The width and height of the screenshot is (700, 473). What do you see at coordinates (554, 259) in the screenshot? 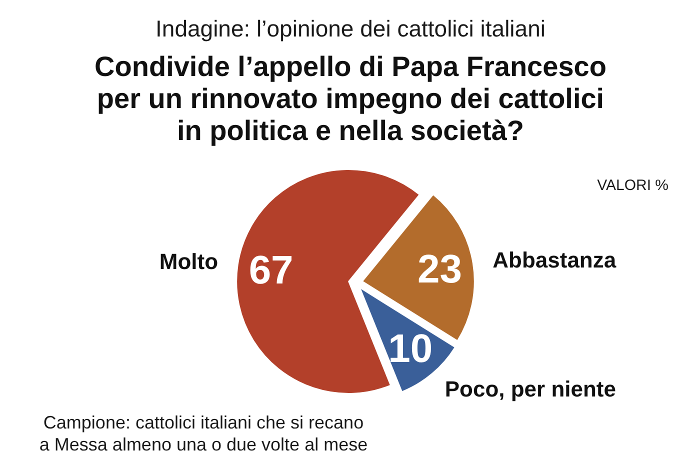
I see `slice-label: Abbastanza` at bounding box center [554, 259].